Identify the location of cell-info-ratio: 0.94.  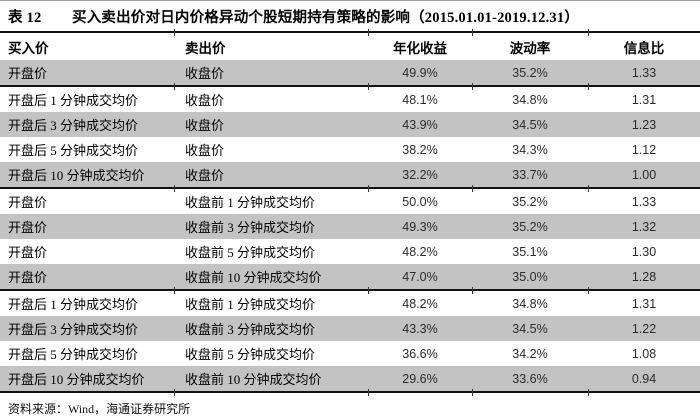
(644, 379).